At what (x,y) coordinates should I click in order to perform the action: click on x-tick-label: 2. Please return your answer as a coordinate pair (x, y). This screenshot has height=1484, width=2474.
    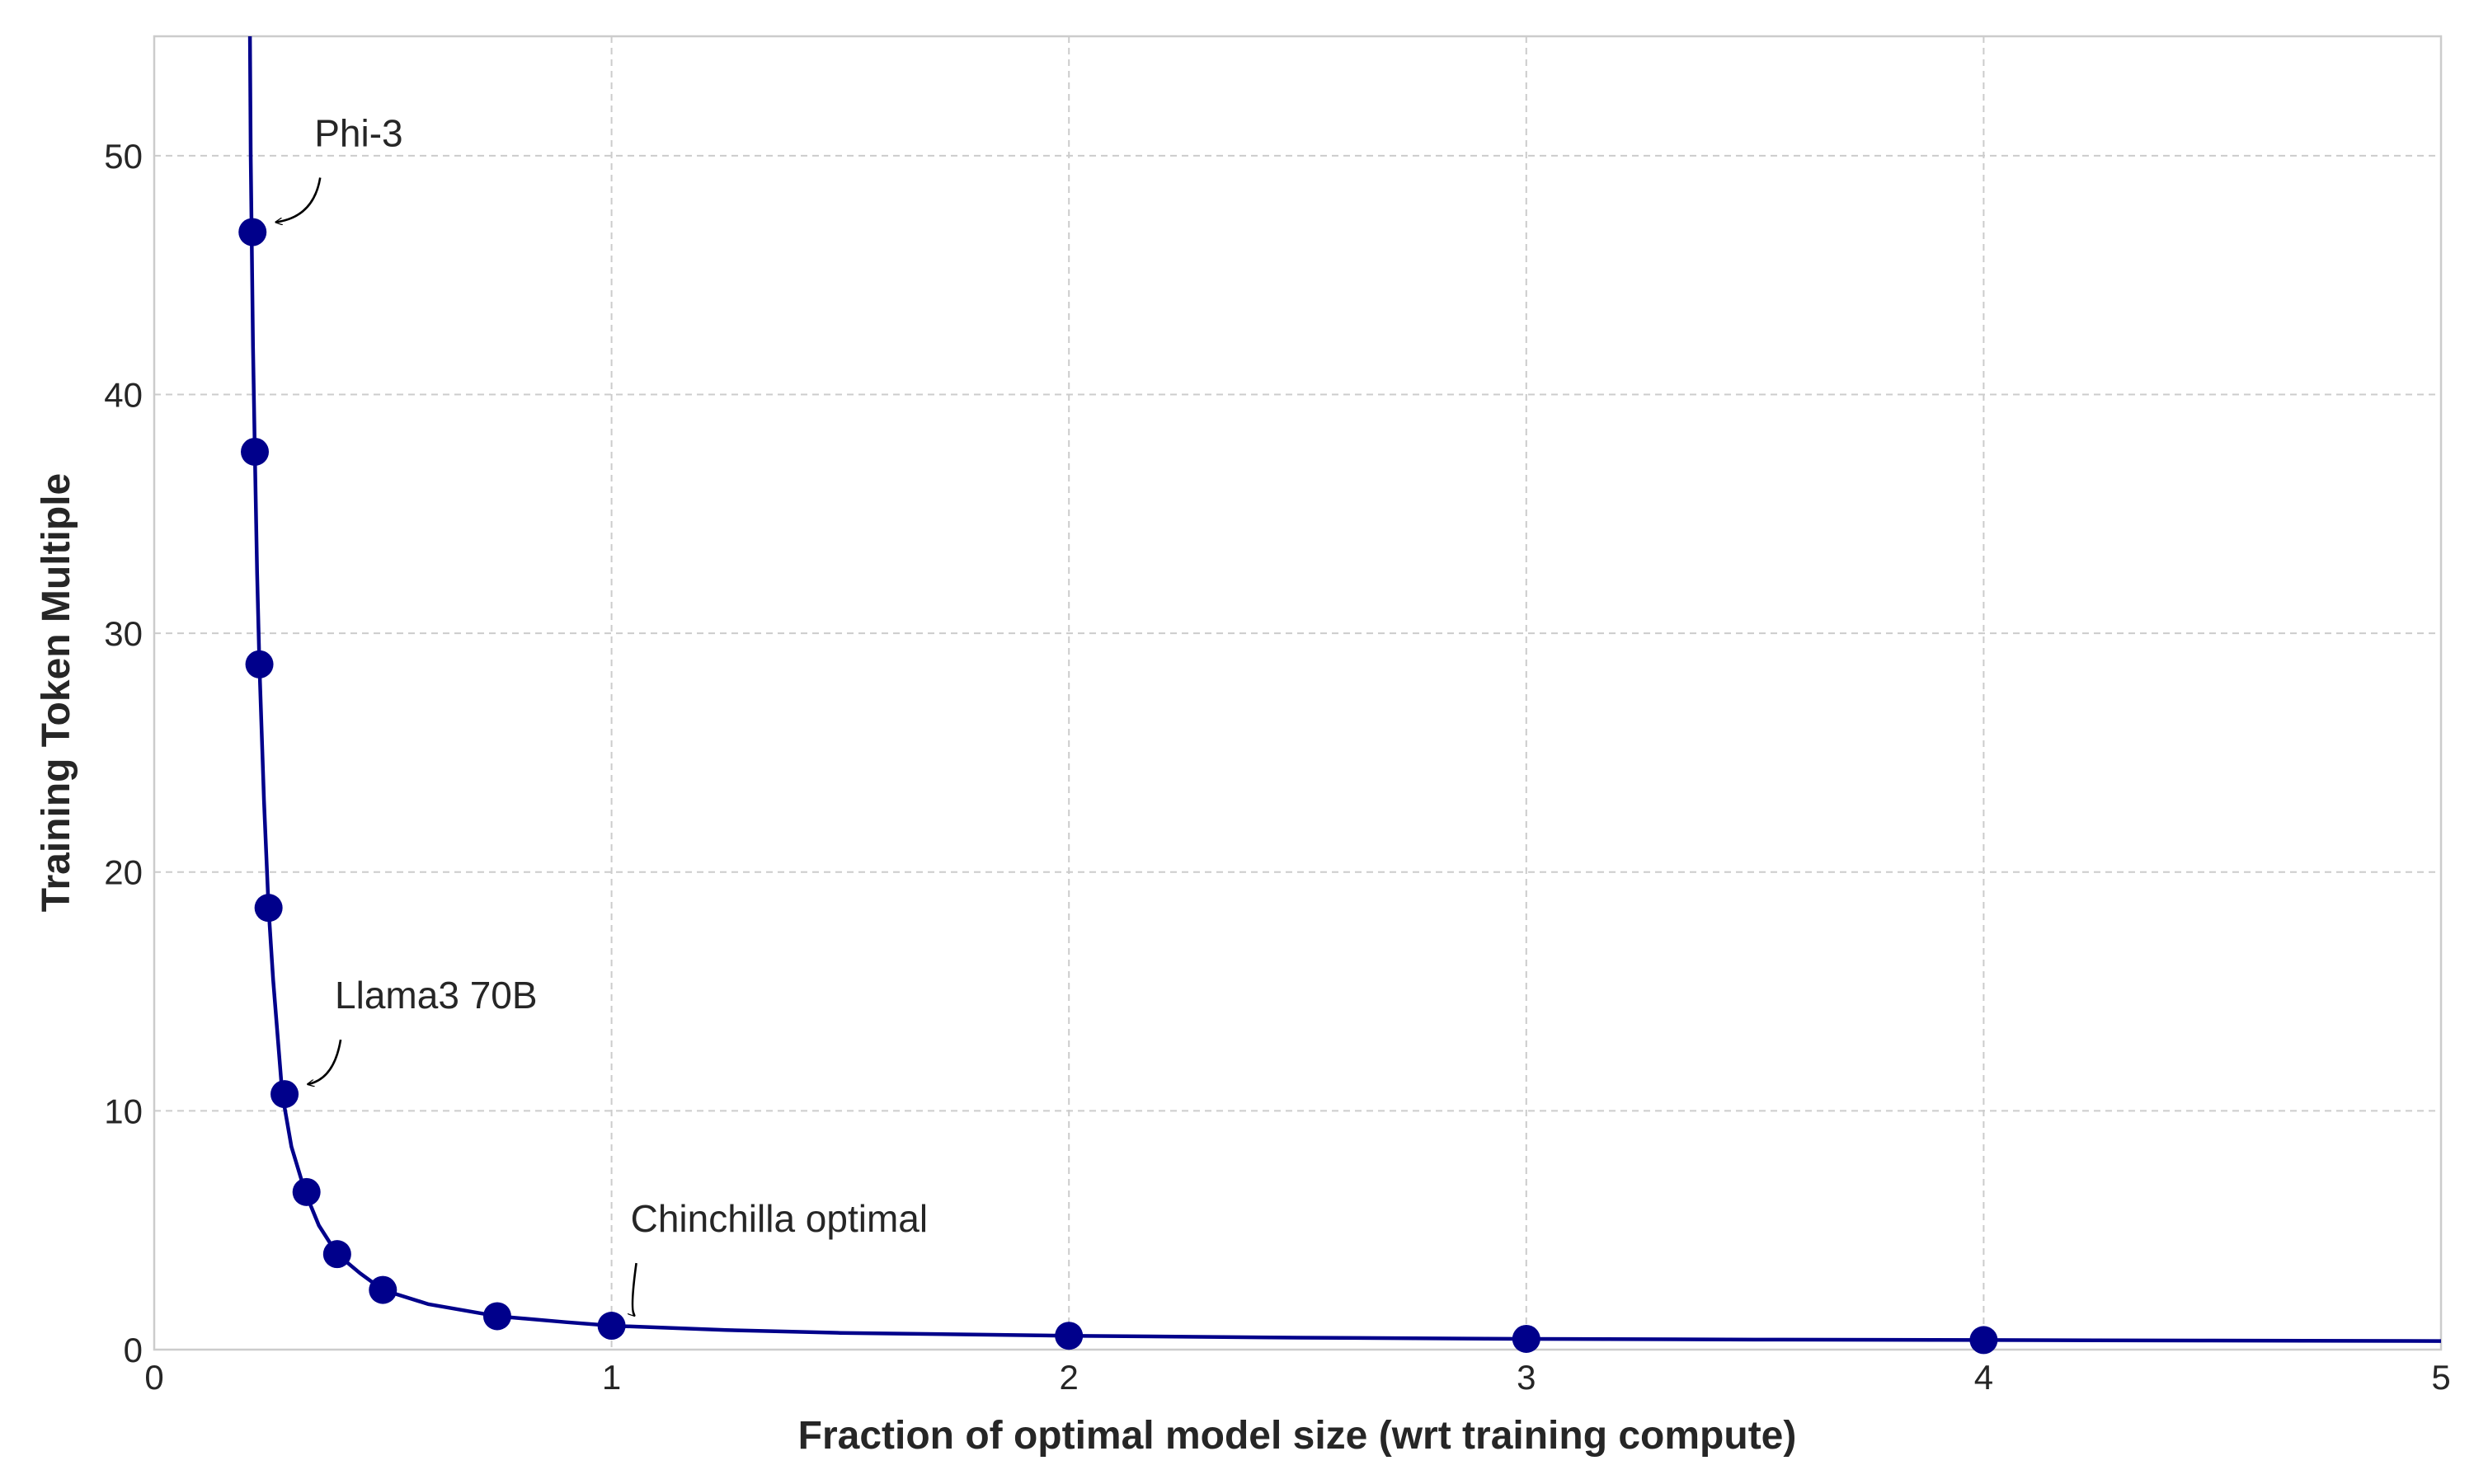
    Looking at the image, I should click on (1069, 1377).